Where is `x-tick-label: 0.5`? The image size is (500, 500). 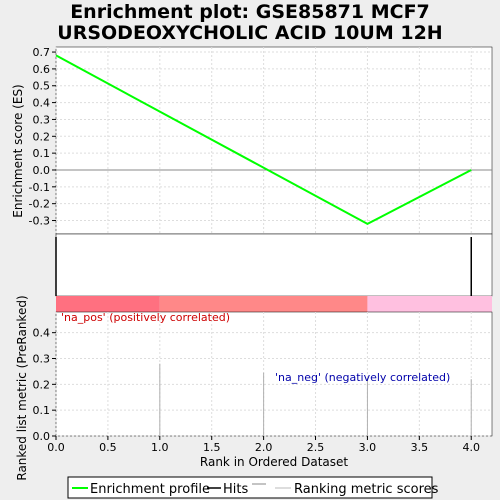
x-tick-label: 0.5 is located at coordinates (108, 447).